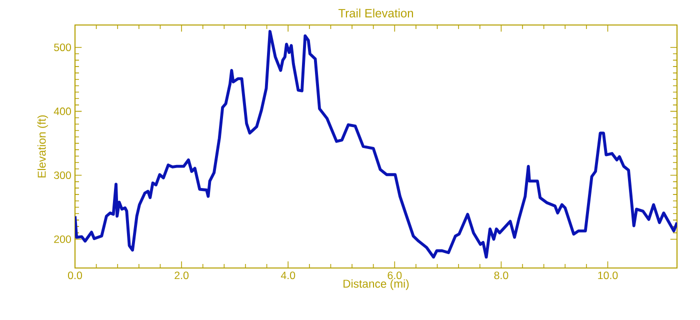 Image resolution: width=700 pixels, height=320 pixels. What do you see at coordinates (376, 284) in the screenshot?
I see `x-axis-title: Distance (mi)` at bounding box center [376, 284].